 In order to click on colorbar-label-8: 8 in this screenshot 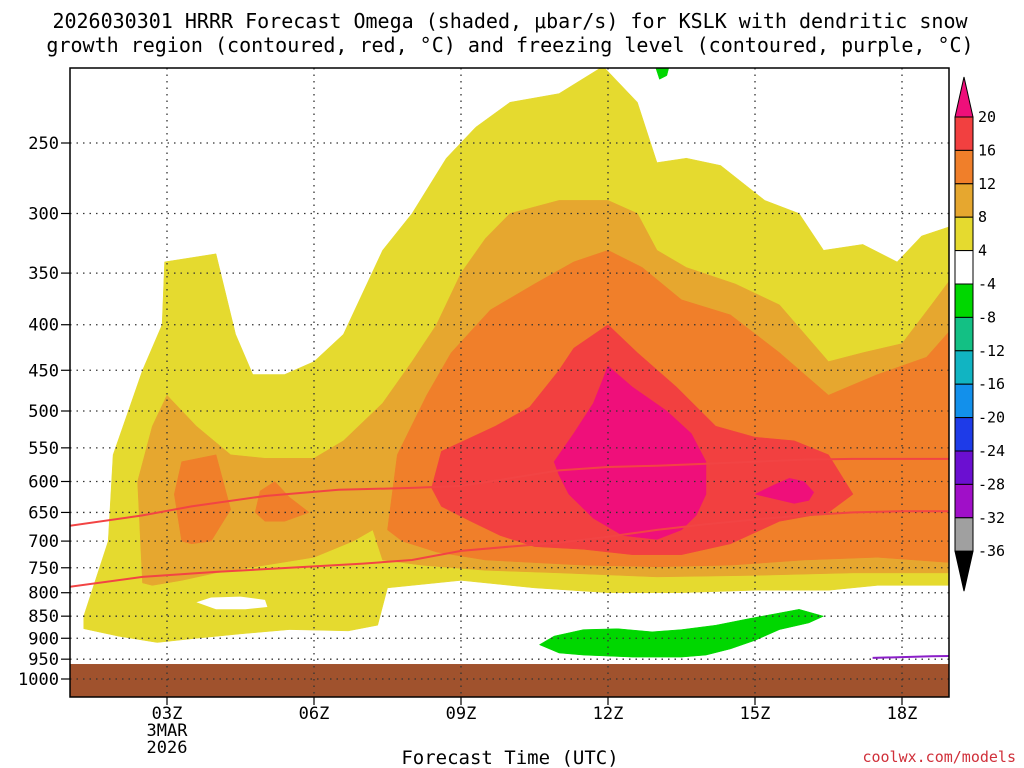, I will do `click(982, 217)`.